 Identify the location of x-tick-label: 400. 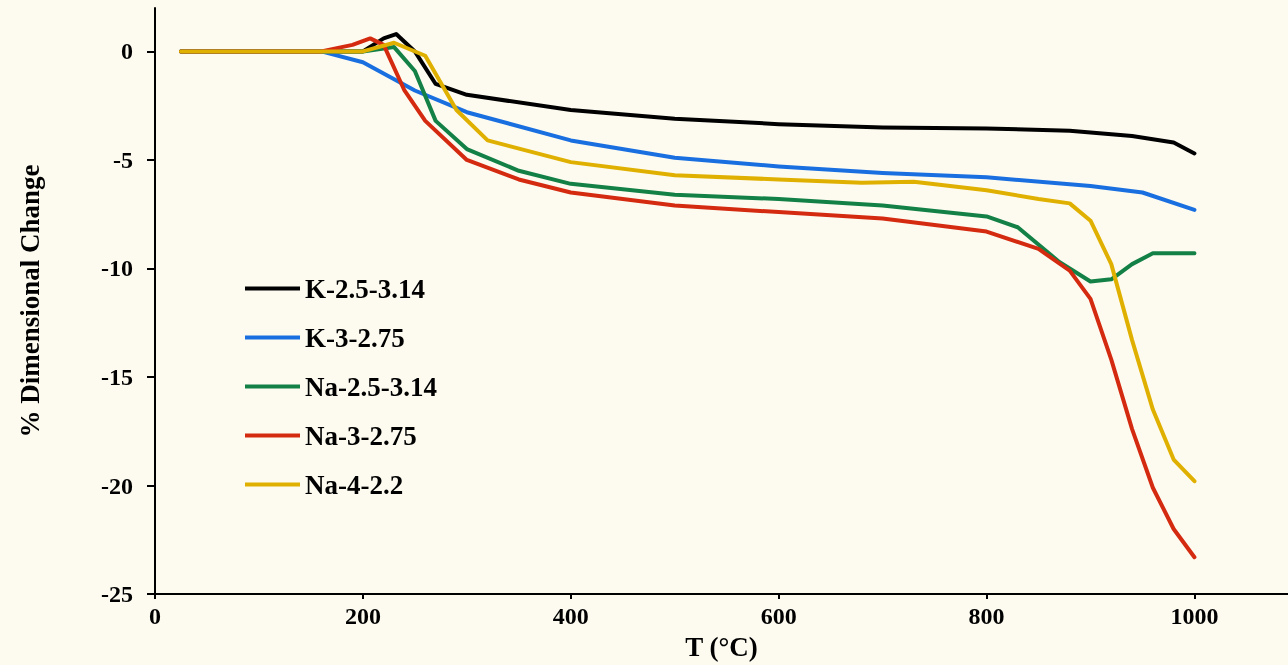
(570, 616).